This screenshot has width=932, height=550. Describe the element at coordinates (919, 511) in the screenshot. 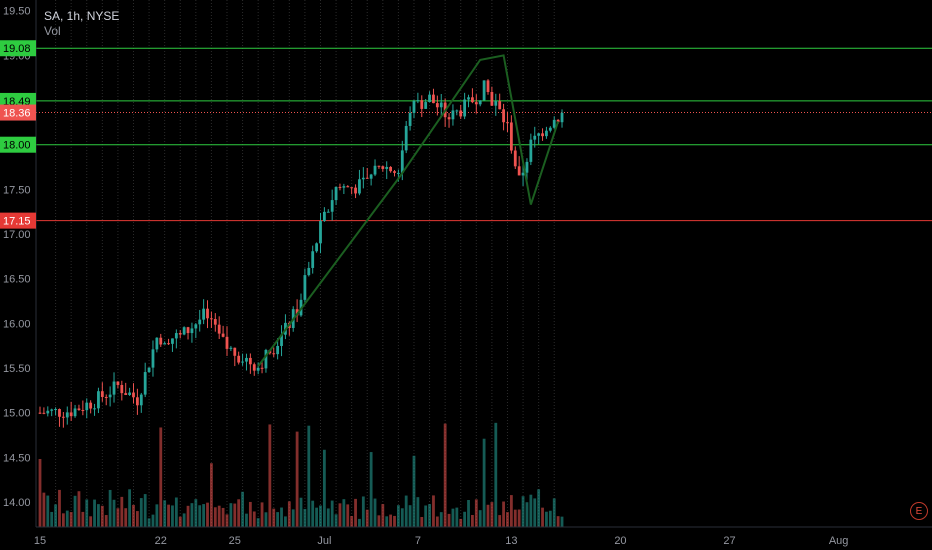

I see `earnings-icon: E` at that location.